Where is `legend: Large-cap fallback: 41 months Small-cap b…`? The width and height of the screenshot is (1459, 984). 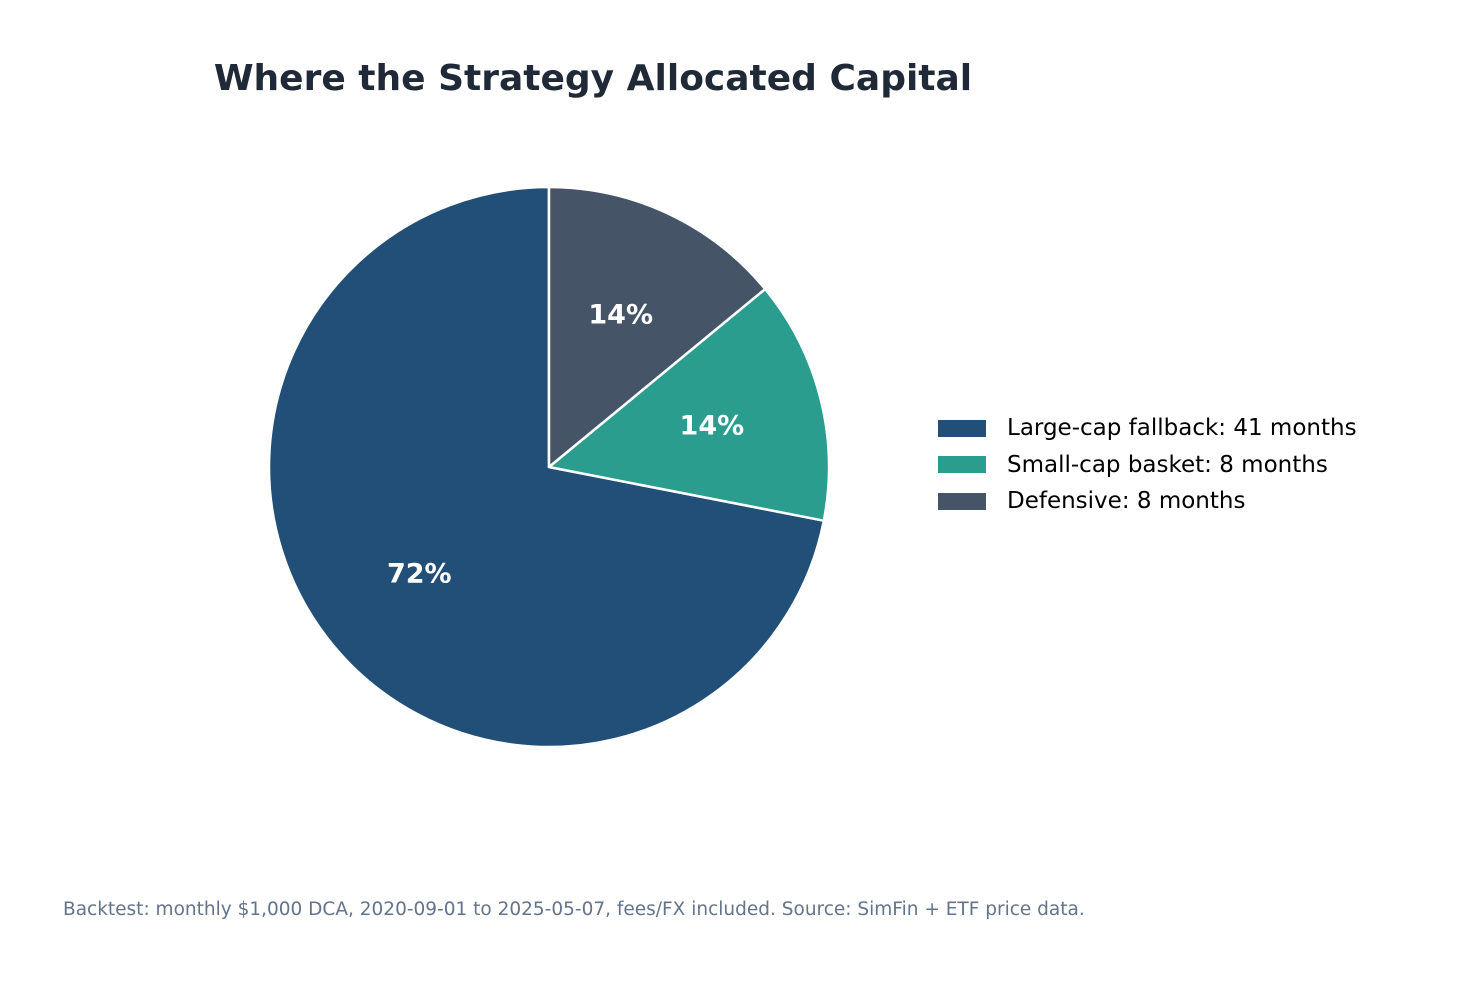 legend: Large-cap fallback: 41 months Small-cap b… is located at coordinates (1147, 465).